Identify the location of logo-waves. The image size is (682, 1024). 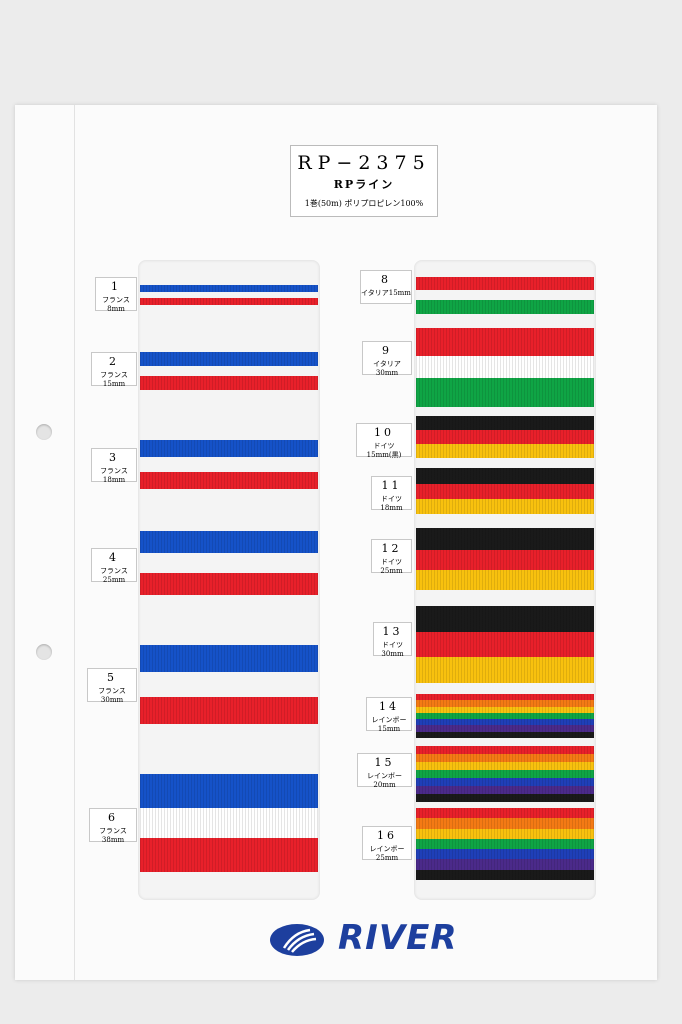
(299, 940).